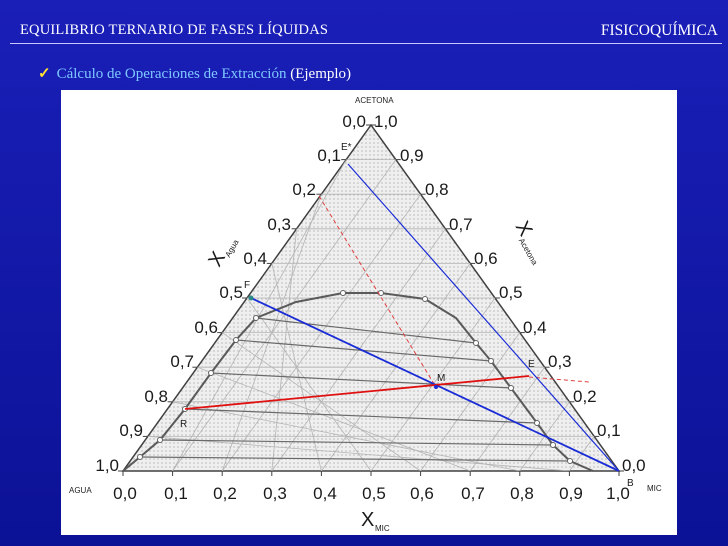 The image size is (728, 546). I want to click on left-tick: 0,3, so click(279, 224).